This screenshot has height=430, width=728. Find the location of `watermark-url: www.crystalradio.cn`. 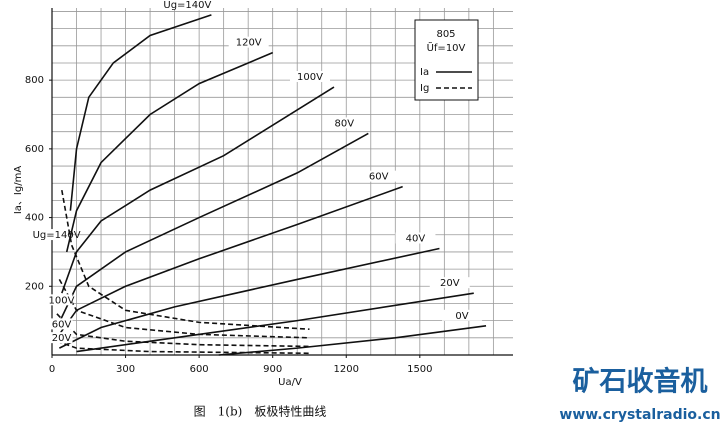

watermark-url: www.crystalradio.cn is located at coordinates (639, 415).